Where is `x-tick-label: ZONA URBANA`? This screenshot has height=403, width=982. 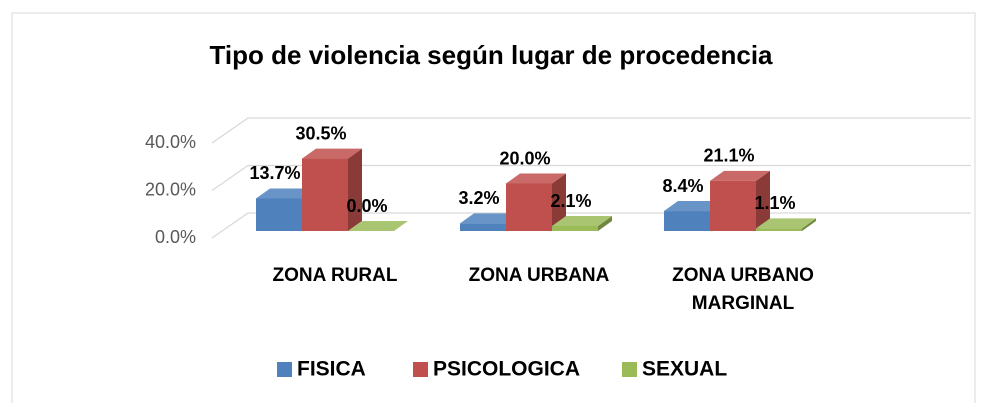
x-tick-label: ZONA URBANA is located at coordinates (539, 275).